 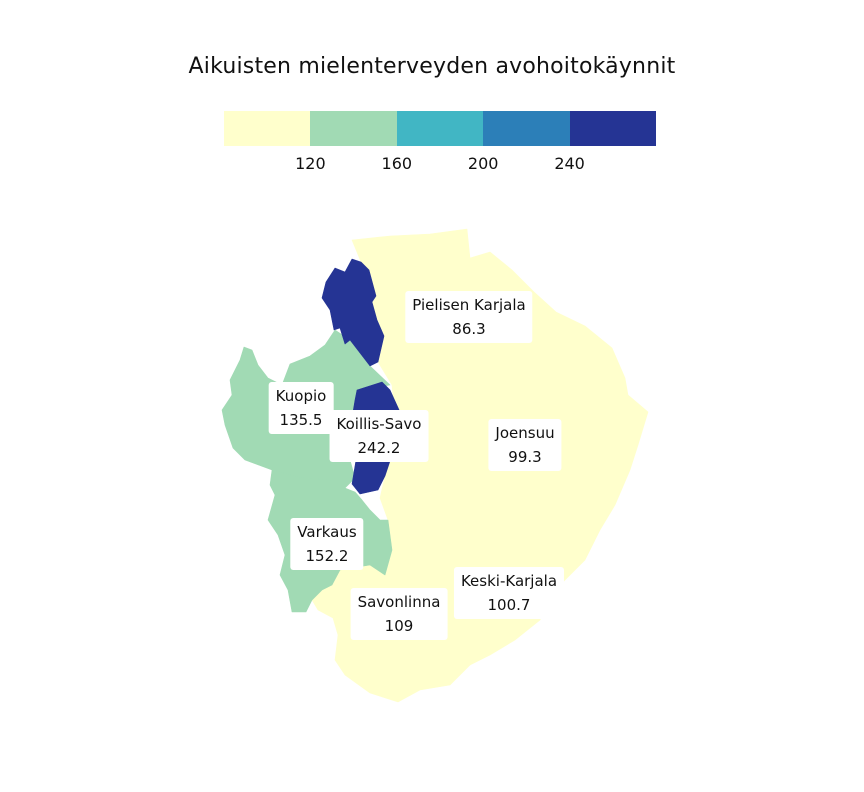 I want to click on legend-tick: 120, so click(x=310, y=163).